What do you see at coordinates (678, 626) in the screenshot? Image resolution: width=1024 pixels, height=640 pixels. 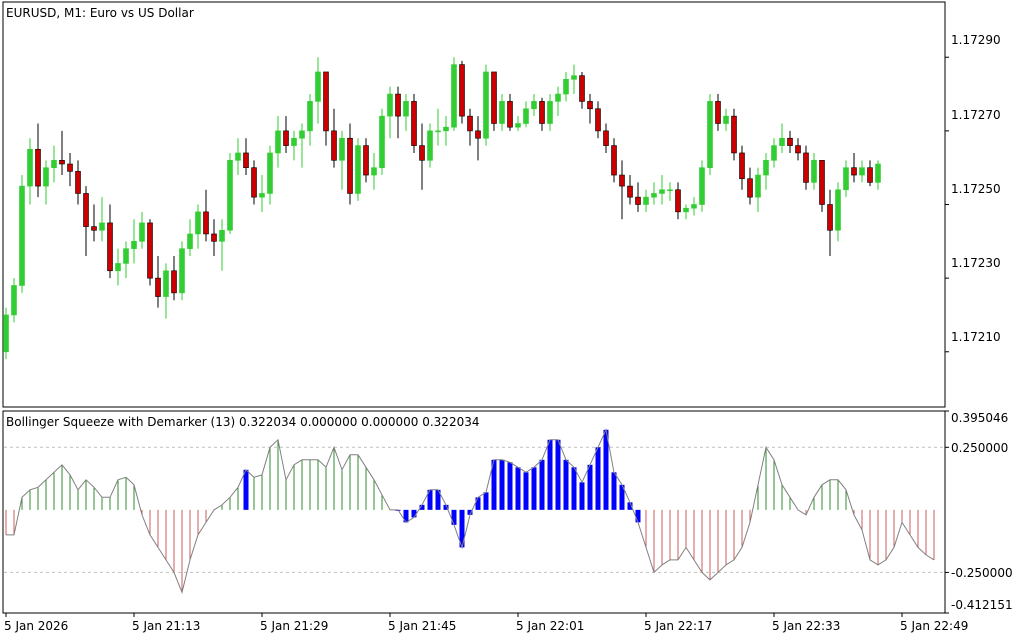 I see `time-label: 5 Jan 22:17` at bounding box center [678, 626].